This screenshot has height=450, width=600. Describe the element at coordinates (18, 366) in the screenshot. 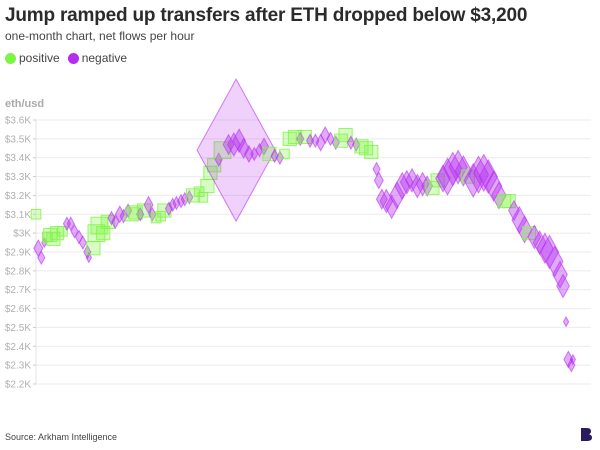

I see `y-tick-label: $2.3K` at that location.